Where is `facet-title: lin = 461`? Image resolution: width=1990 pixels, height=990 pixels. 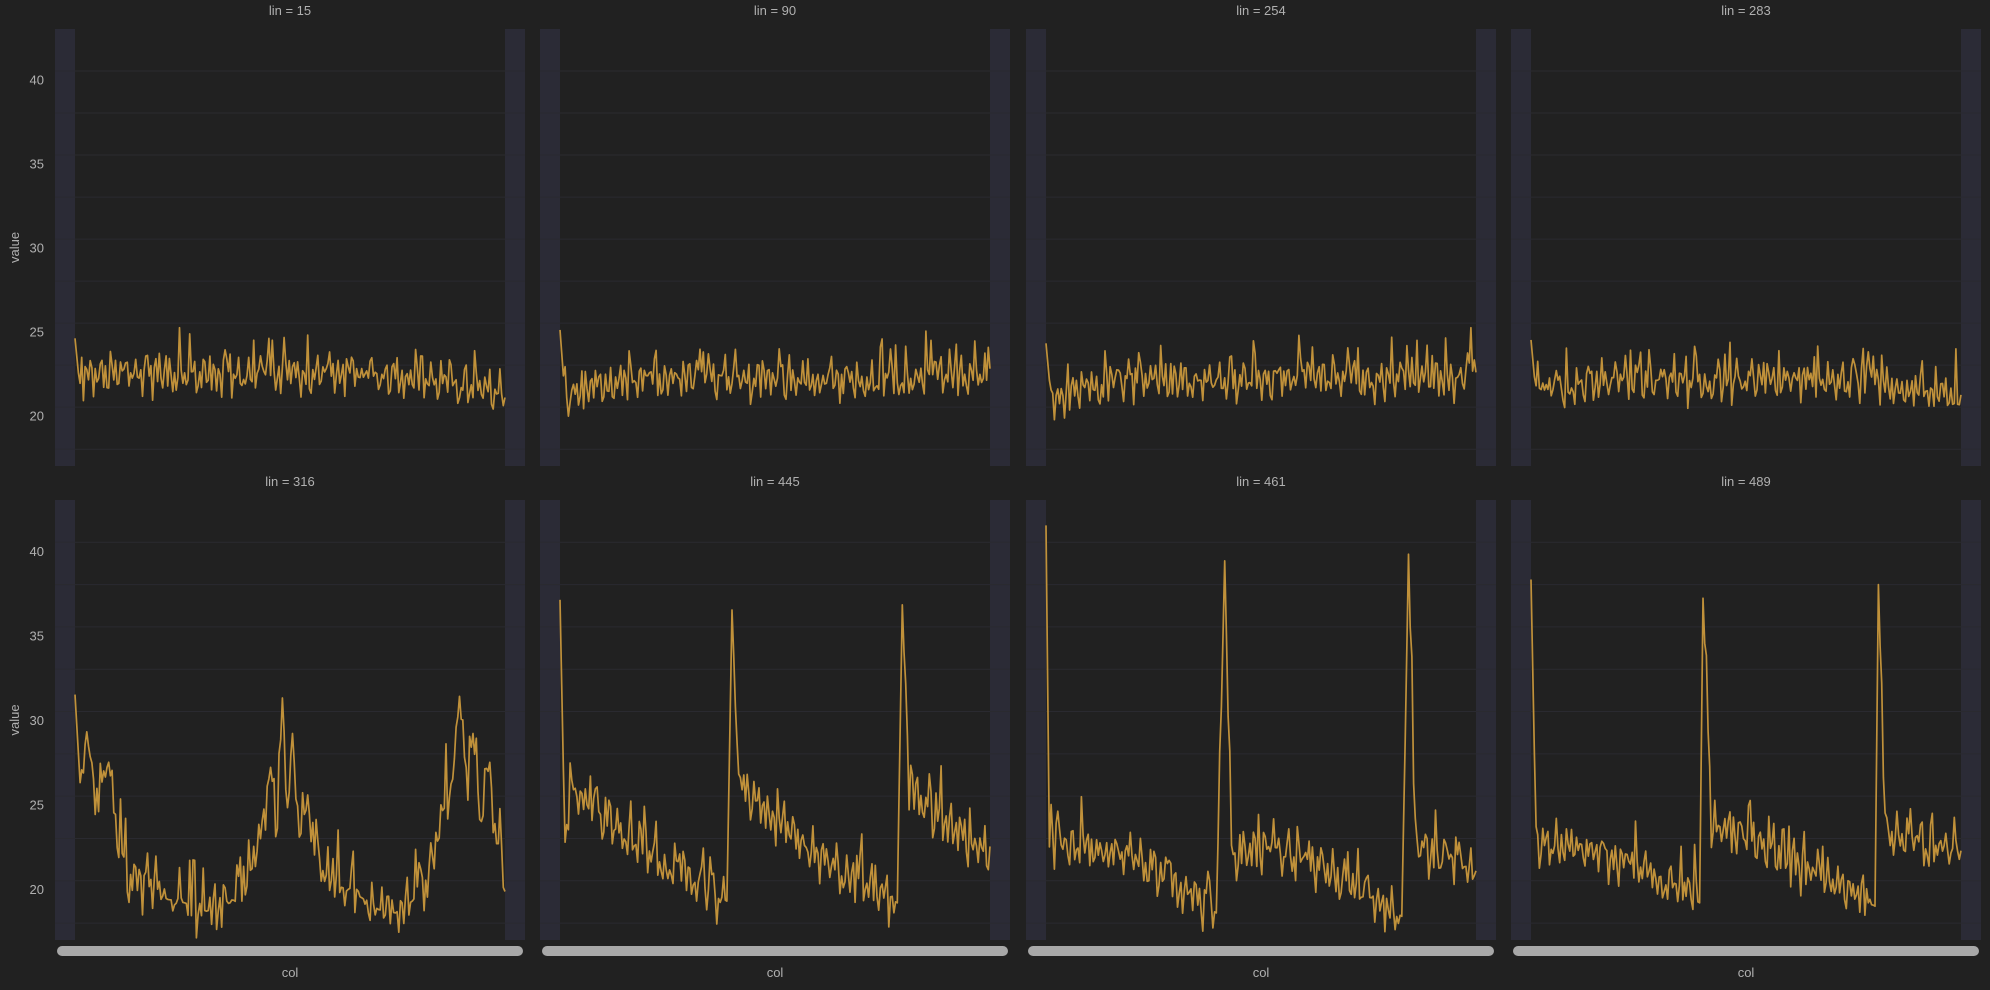 facet-title: lin = 461 is located at coordinates (1261, 481).